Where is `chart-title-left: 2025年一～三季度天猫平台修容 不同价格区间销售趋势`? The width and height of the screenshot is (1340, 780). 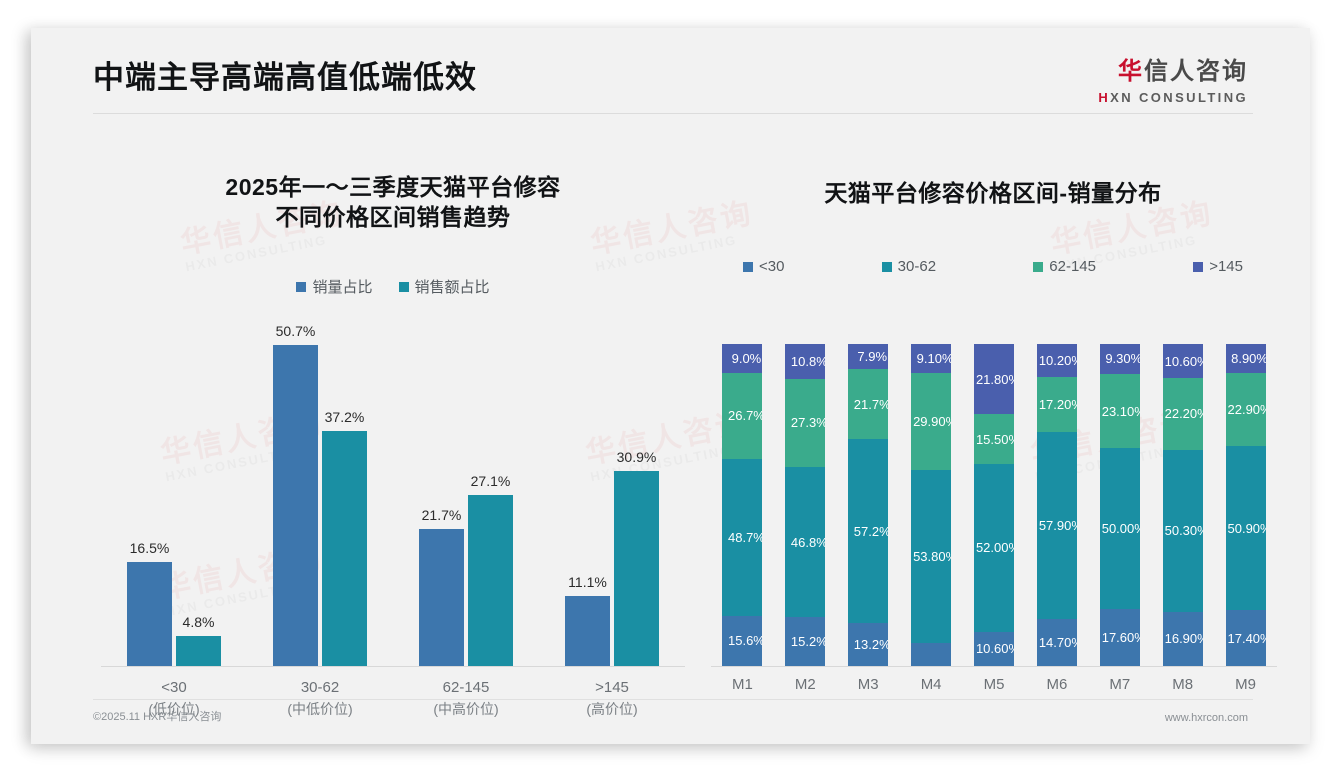 chart-title-left: 2025年一～三季度天猫平台修容 不同价格区间销售趋势 is located at coordinates (393, 202).